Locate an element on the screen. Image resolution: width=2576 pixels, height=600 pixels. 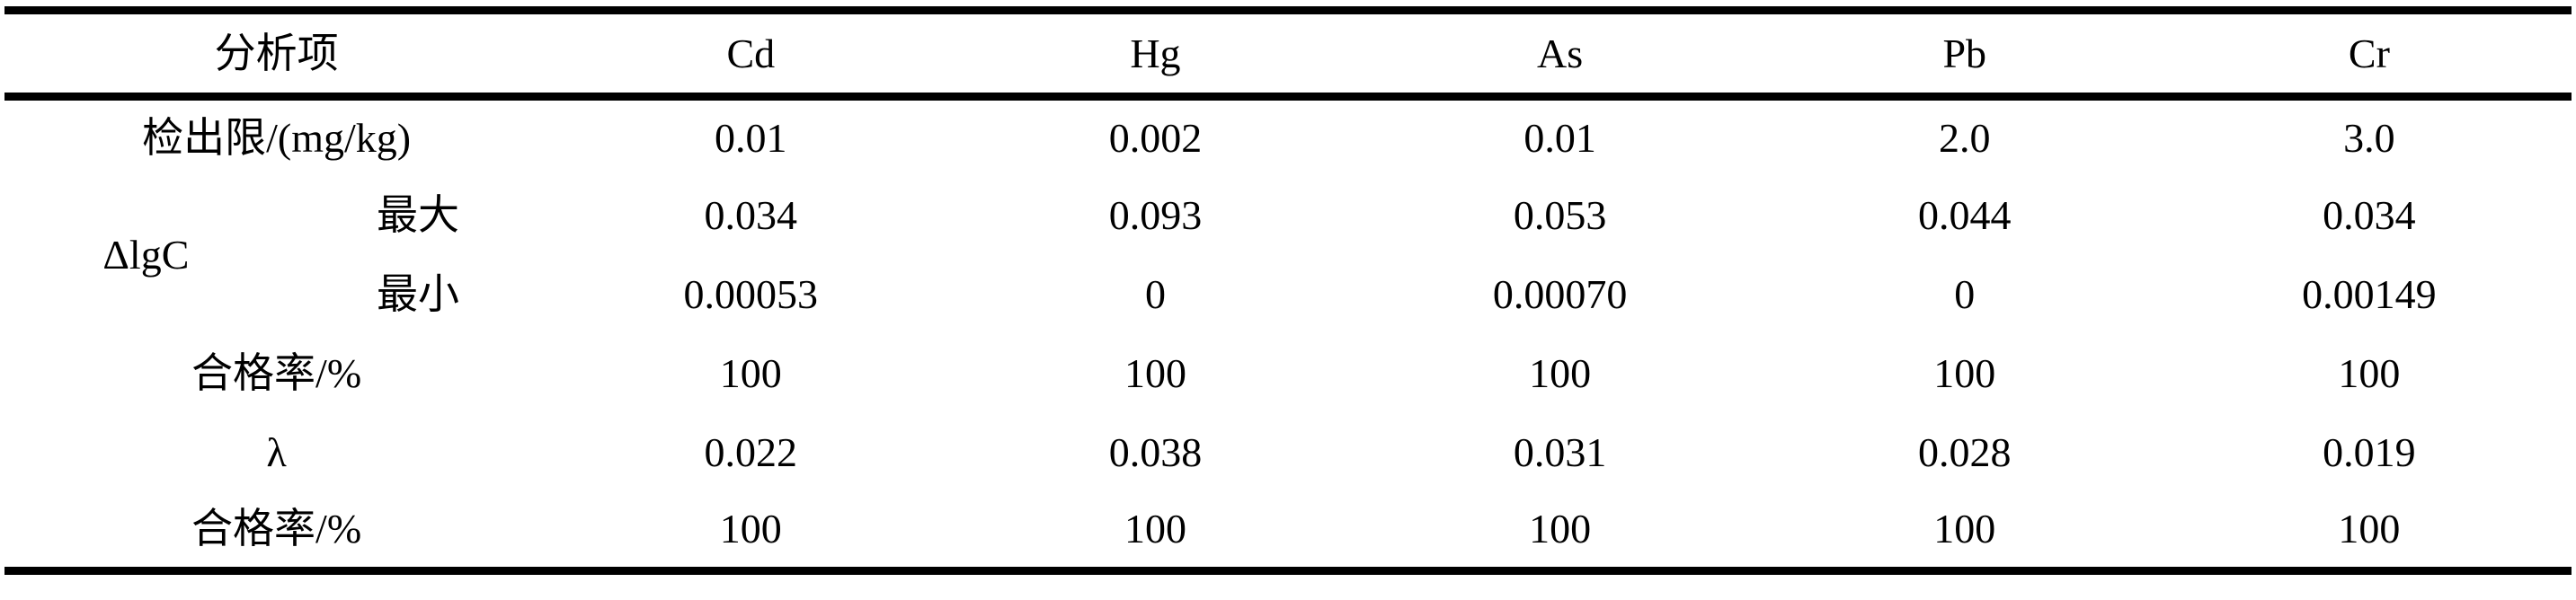
delta-lgc-sub-labels: 最大 最小 is located at coordinates (418, 255).